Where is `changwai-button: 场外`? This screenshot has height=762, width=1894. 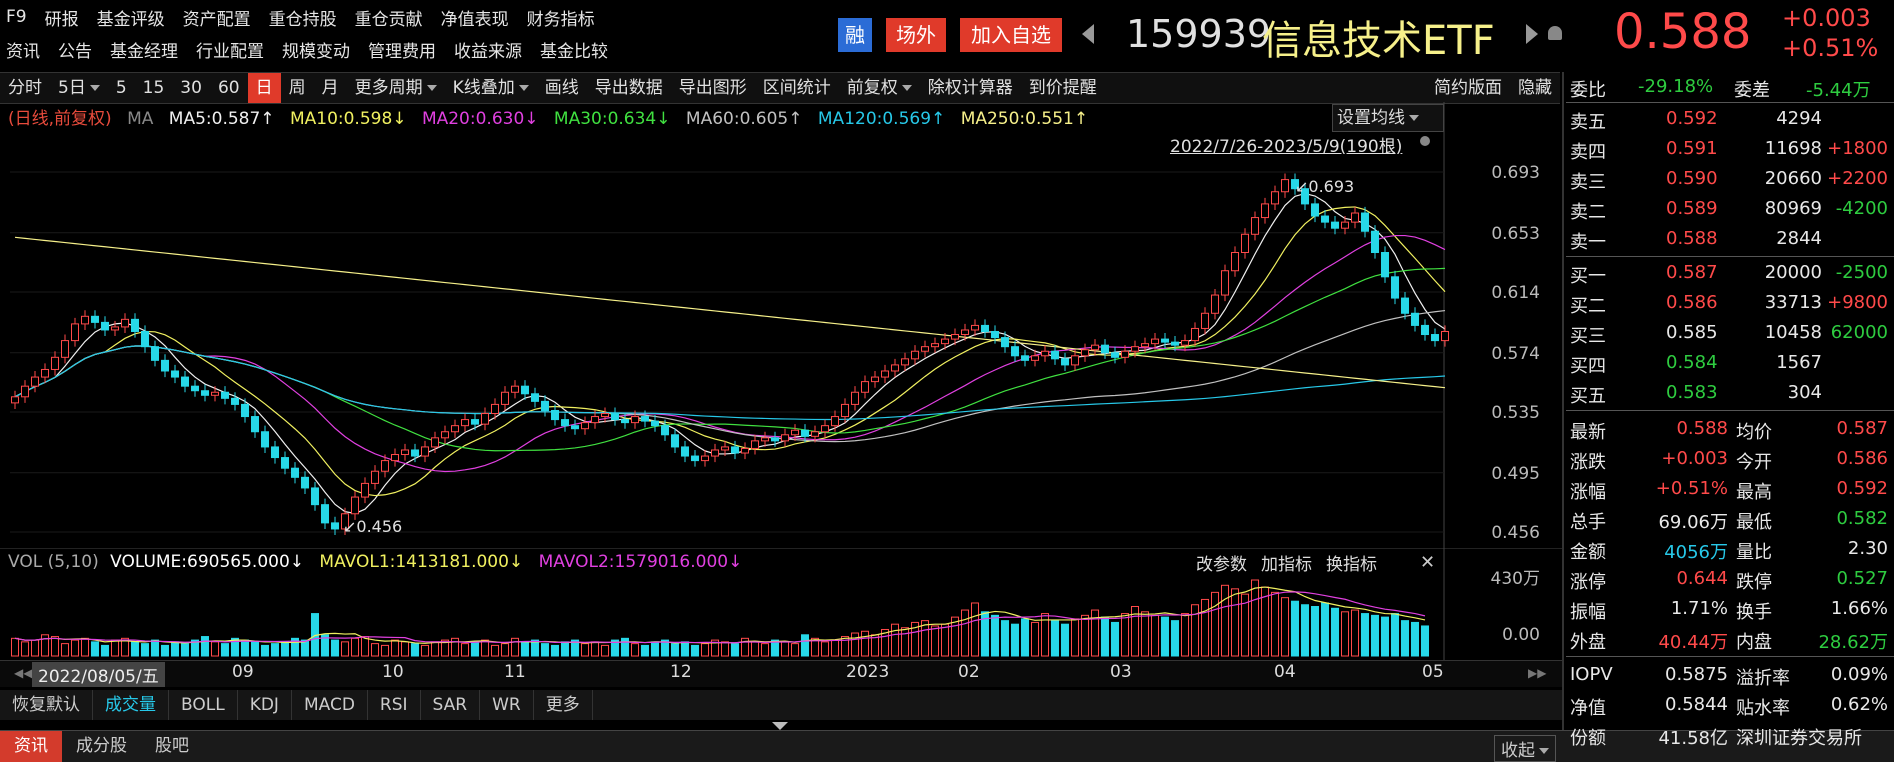
changwai-button: 场外 is located at coordinates (916, 35).